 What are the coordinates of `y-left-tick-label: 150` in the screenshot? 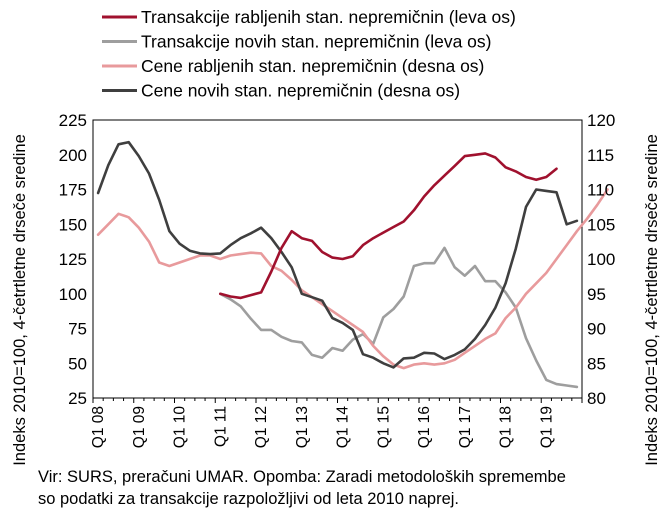 It's located at (73, 224).